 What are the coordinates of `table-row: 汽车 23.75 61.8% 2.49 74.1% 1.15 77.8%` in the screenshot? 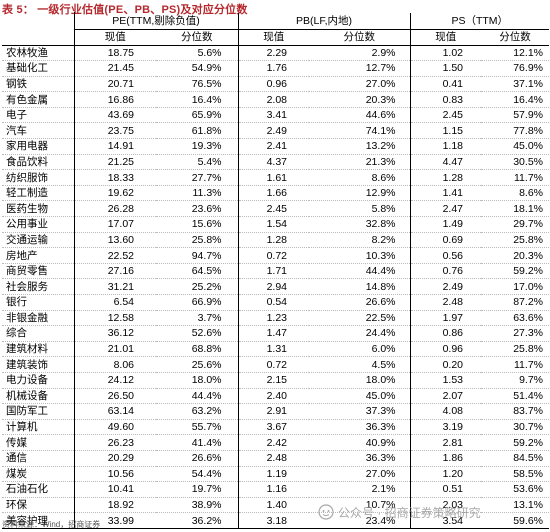 It's located at (275, 131).